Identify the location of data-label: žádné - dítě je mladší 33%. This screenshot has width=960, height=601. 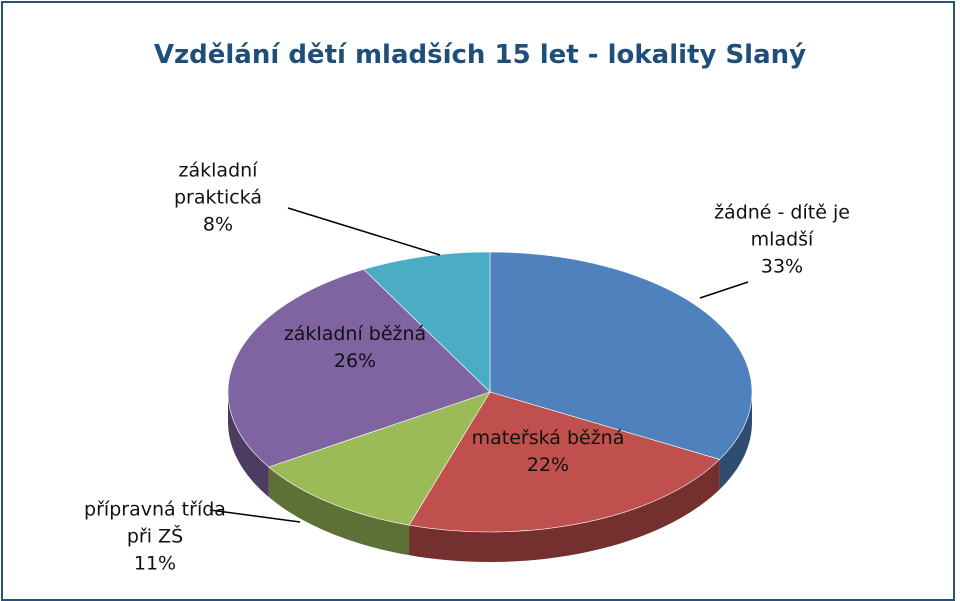
(782, 240).